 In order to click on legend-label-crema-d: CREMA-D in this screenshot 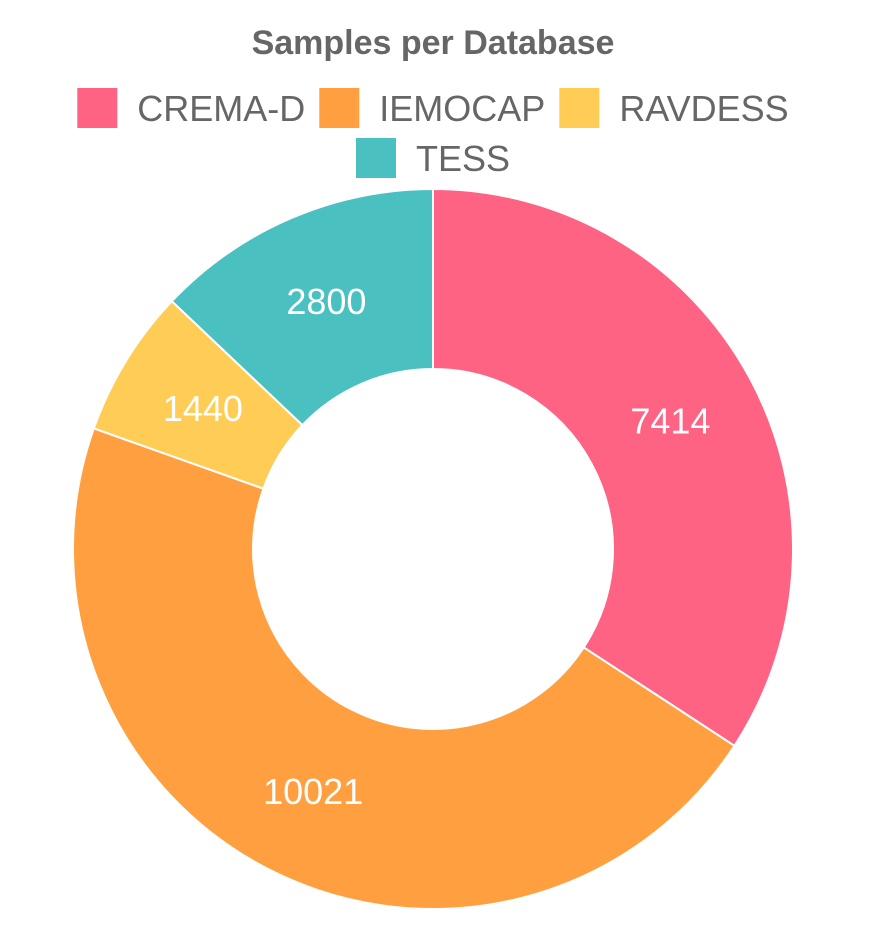, I will do `click(221, 108)`.